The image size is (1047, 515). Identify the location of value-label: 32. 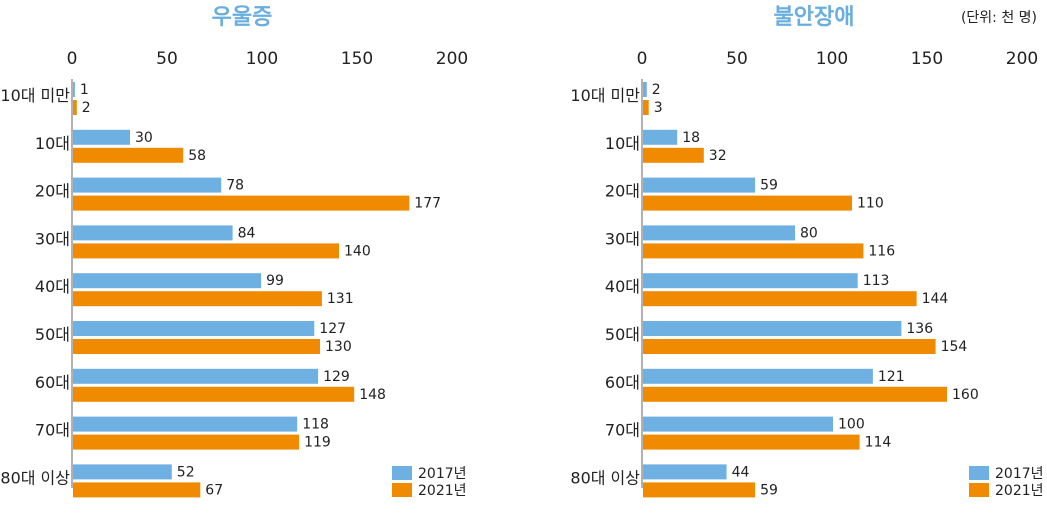
(718, 156).